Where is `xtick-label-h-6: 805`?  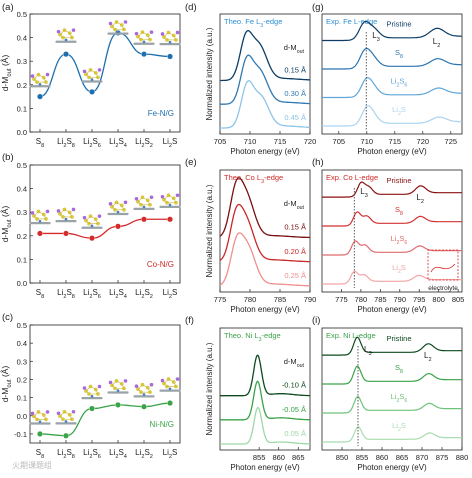
xtick-label-h-6: 805 is located at coordinates (458, 299).